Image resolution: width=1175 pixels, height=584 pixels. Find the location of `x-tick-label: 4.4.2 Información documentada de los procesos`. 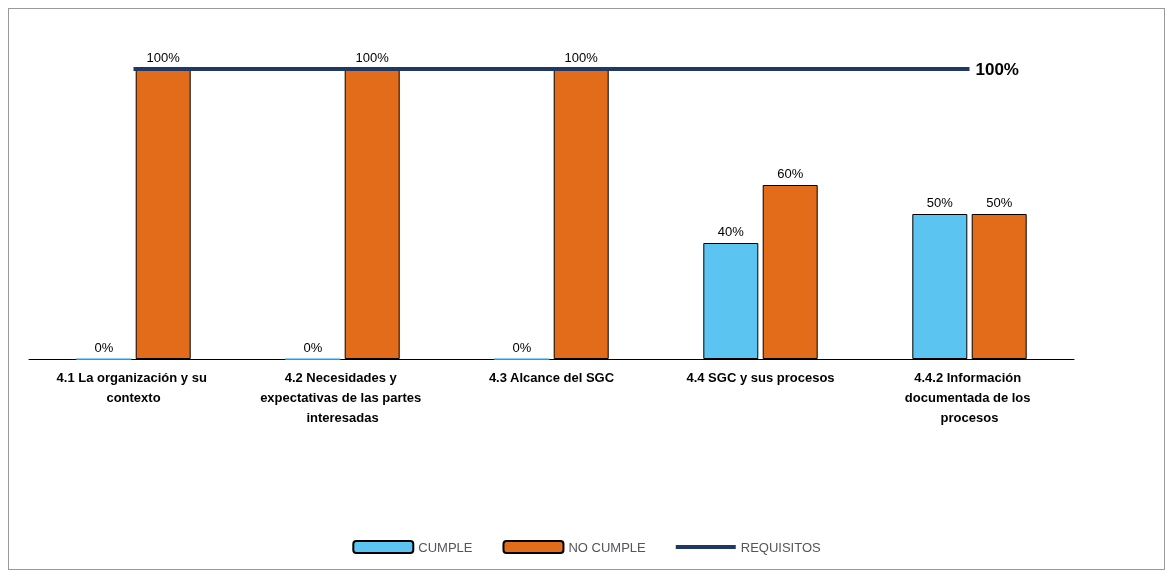

x-tick-label: 4.4.2 Información documentada de los procesos is located at coordinates (969, 397).